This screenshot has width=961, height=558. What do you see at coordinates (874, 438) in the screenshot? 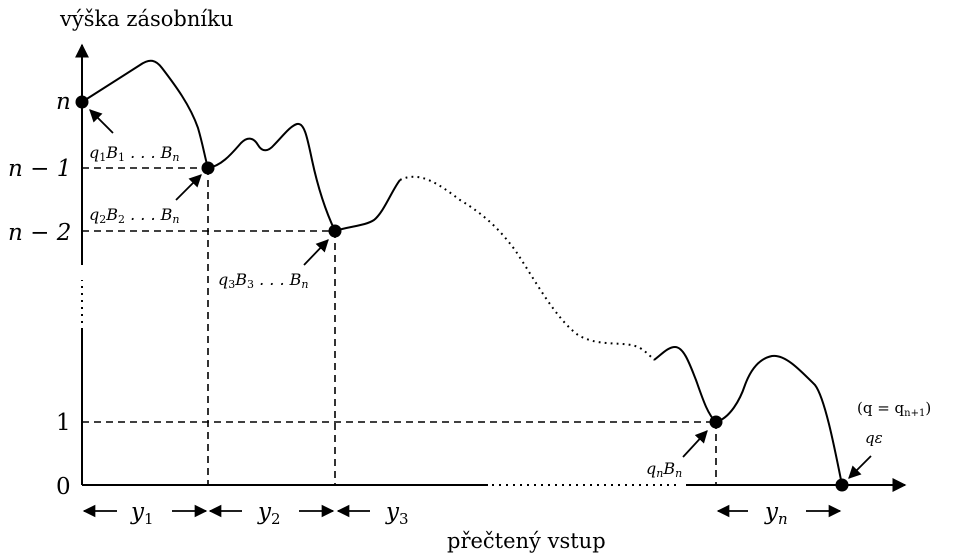
I see `final-state-label: qε` at bounding box center [874, 438].